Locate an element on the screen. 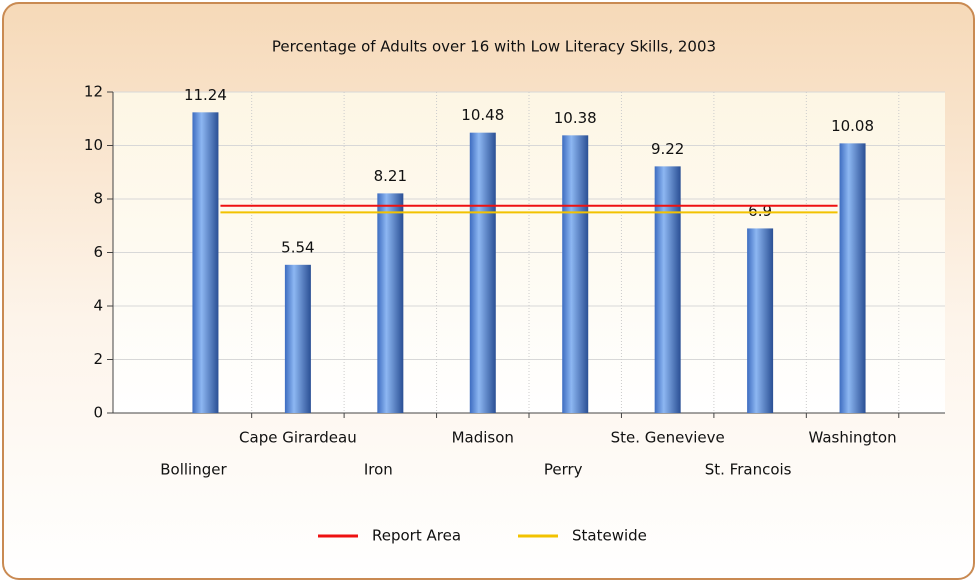 The width and height of the screenshot is (977, 588). x-tick-label: Washington is located at coordinates (852, 438).